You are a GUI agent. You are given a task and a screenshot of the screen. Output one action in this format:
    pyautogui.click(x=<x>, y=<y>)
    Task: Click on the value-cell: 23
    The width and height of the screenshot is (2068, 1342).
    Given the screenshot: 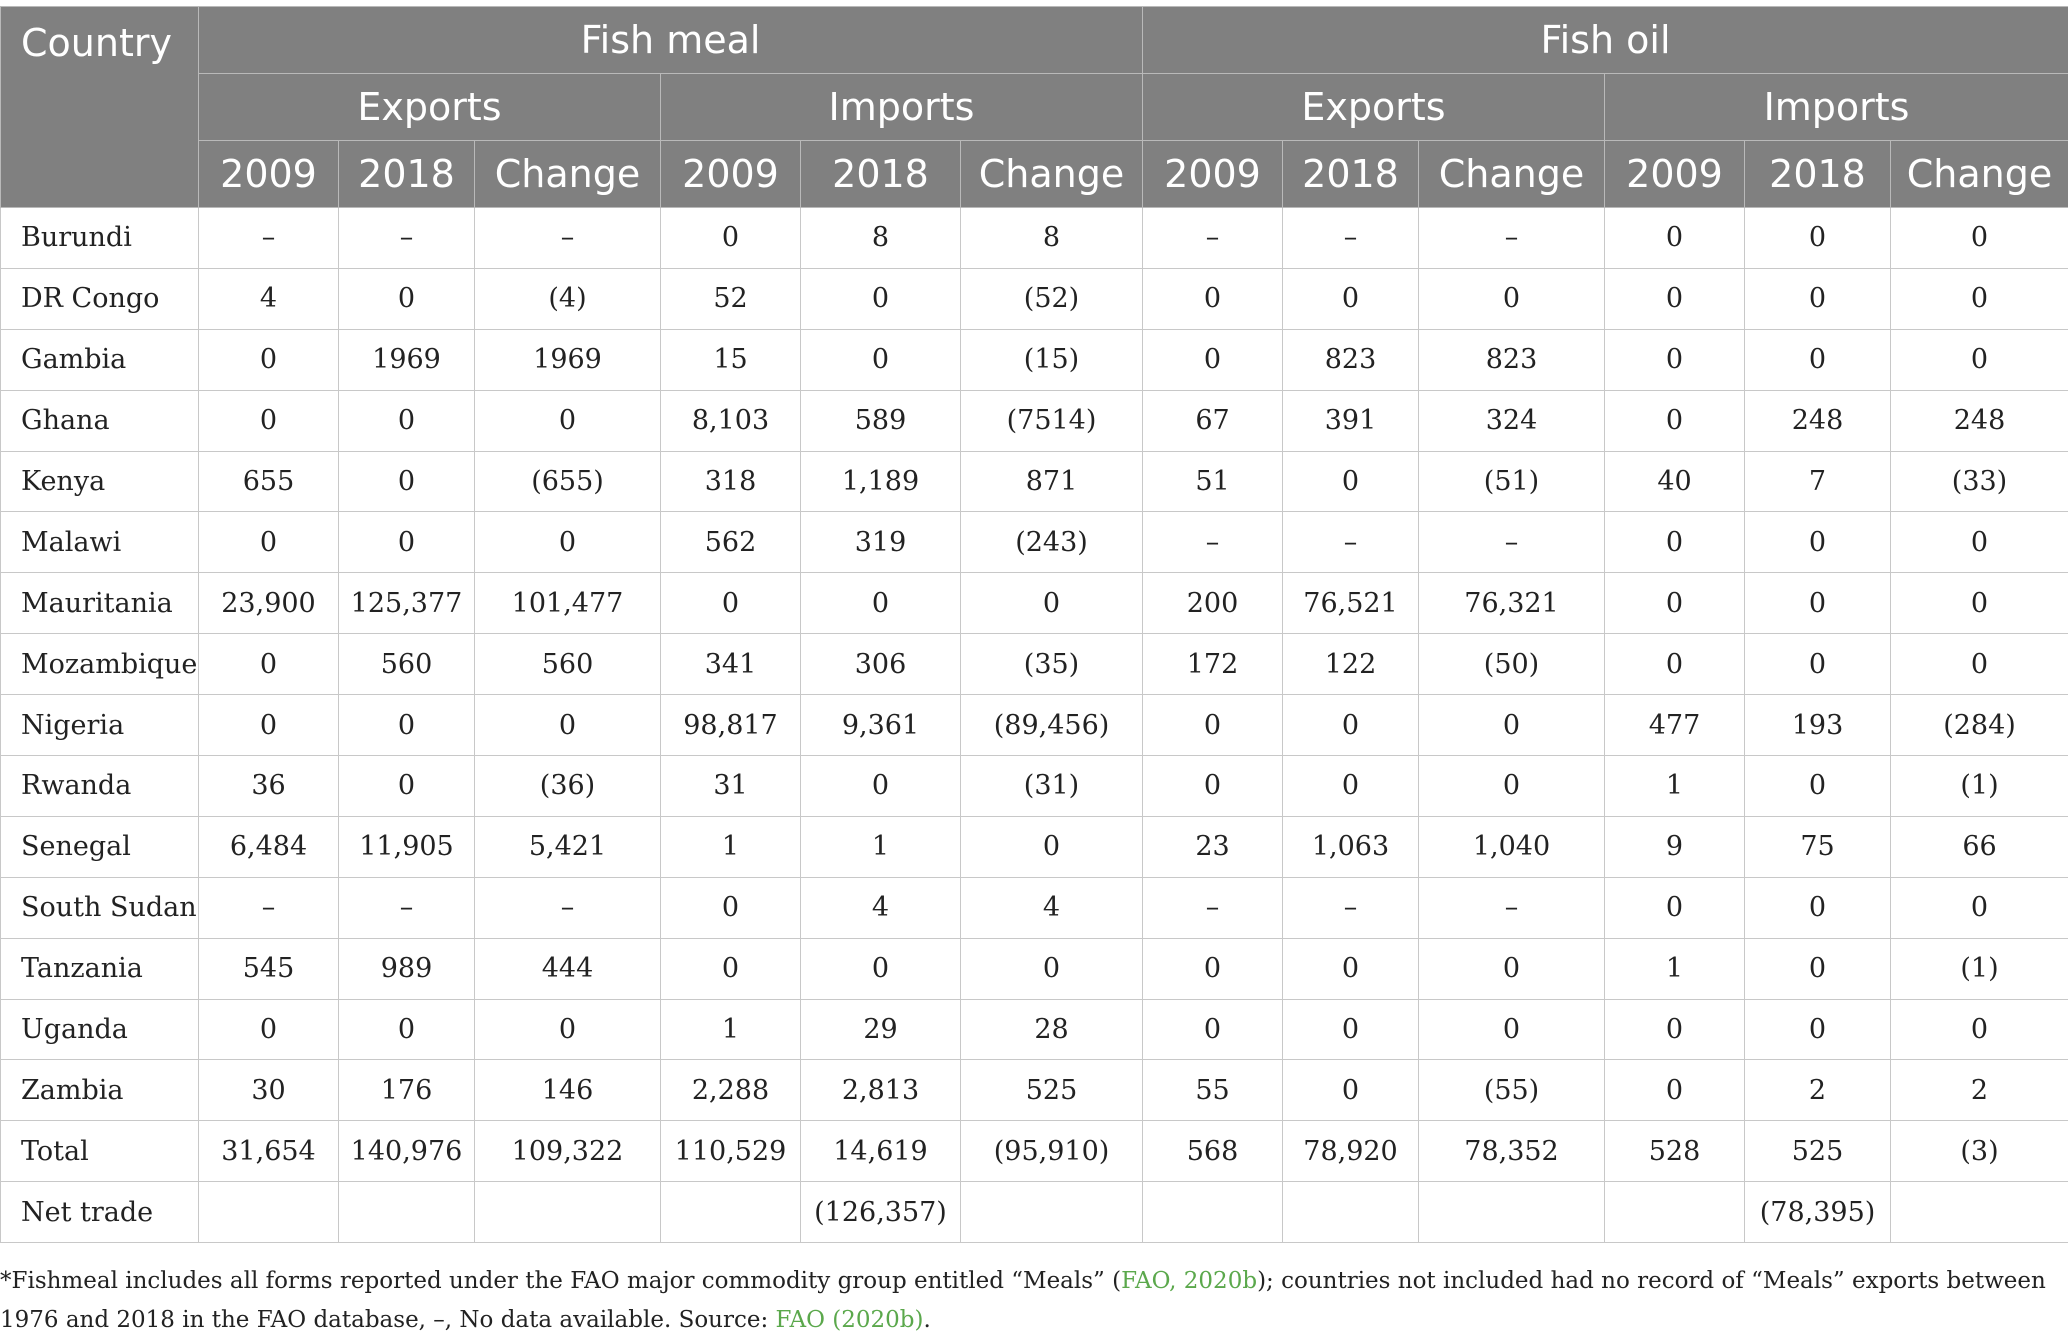 What is the action you would take?
    pyautogui.click(x=1213, y=846)
    